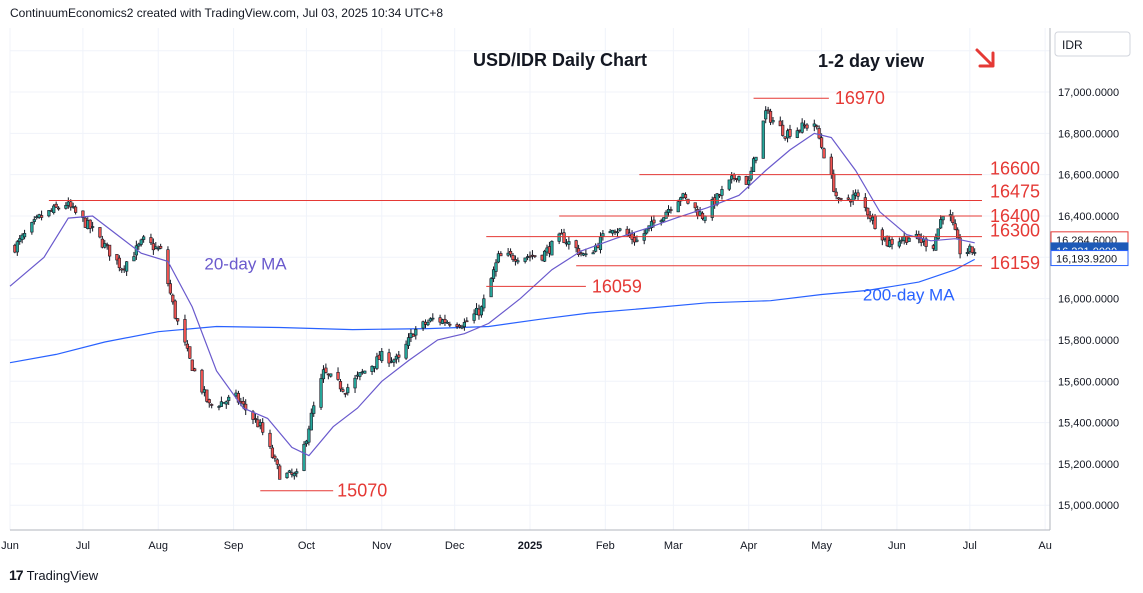  What do you see at coordinates (1088, 506) in the screenshot?
I see `y-tick-label: 15,000.0000` at bounding box center [1088, 506].